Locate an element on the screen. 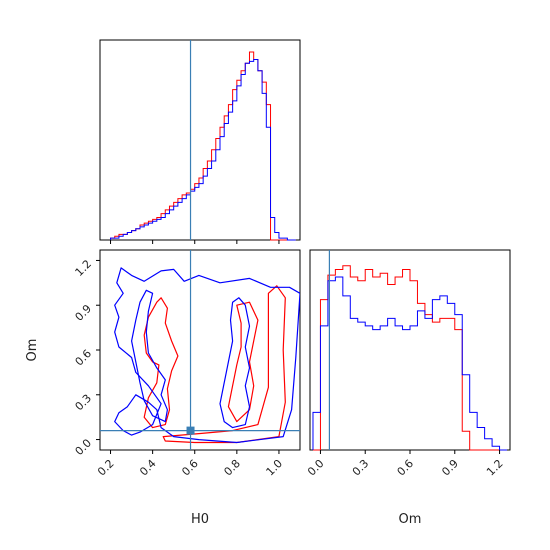  h0-tick-label: 0.2 is located at coordinates (106, 468).